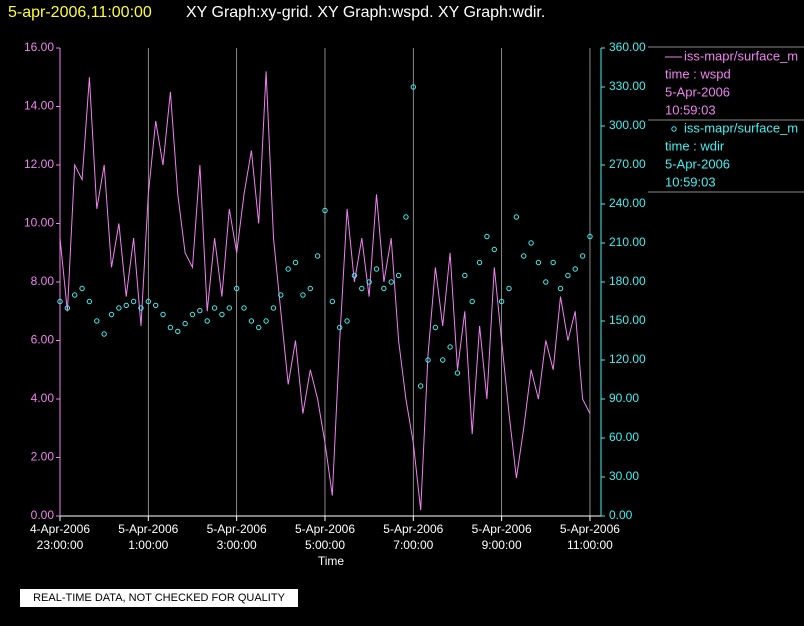 This screenshot has height=626, width=804. Describe the element at coordinates (627, 125) in the screenshot. I see `y2-tick-label: 300.00` at that location.